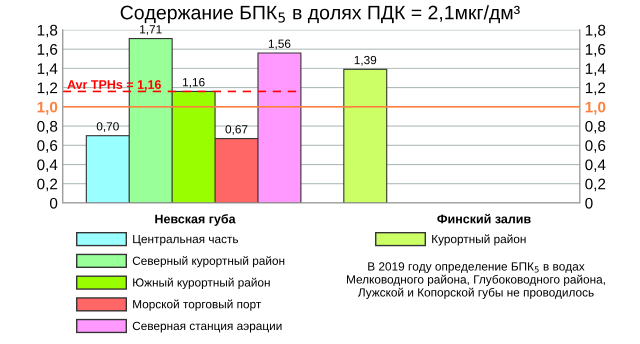 This screenshot has width=640, height=344. What do you see at coordinates (596, 69) in the screenshot?
I see `y2-tick-label: 1,4` at bounding box center [596, 69].